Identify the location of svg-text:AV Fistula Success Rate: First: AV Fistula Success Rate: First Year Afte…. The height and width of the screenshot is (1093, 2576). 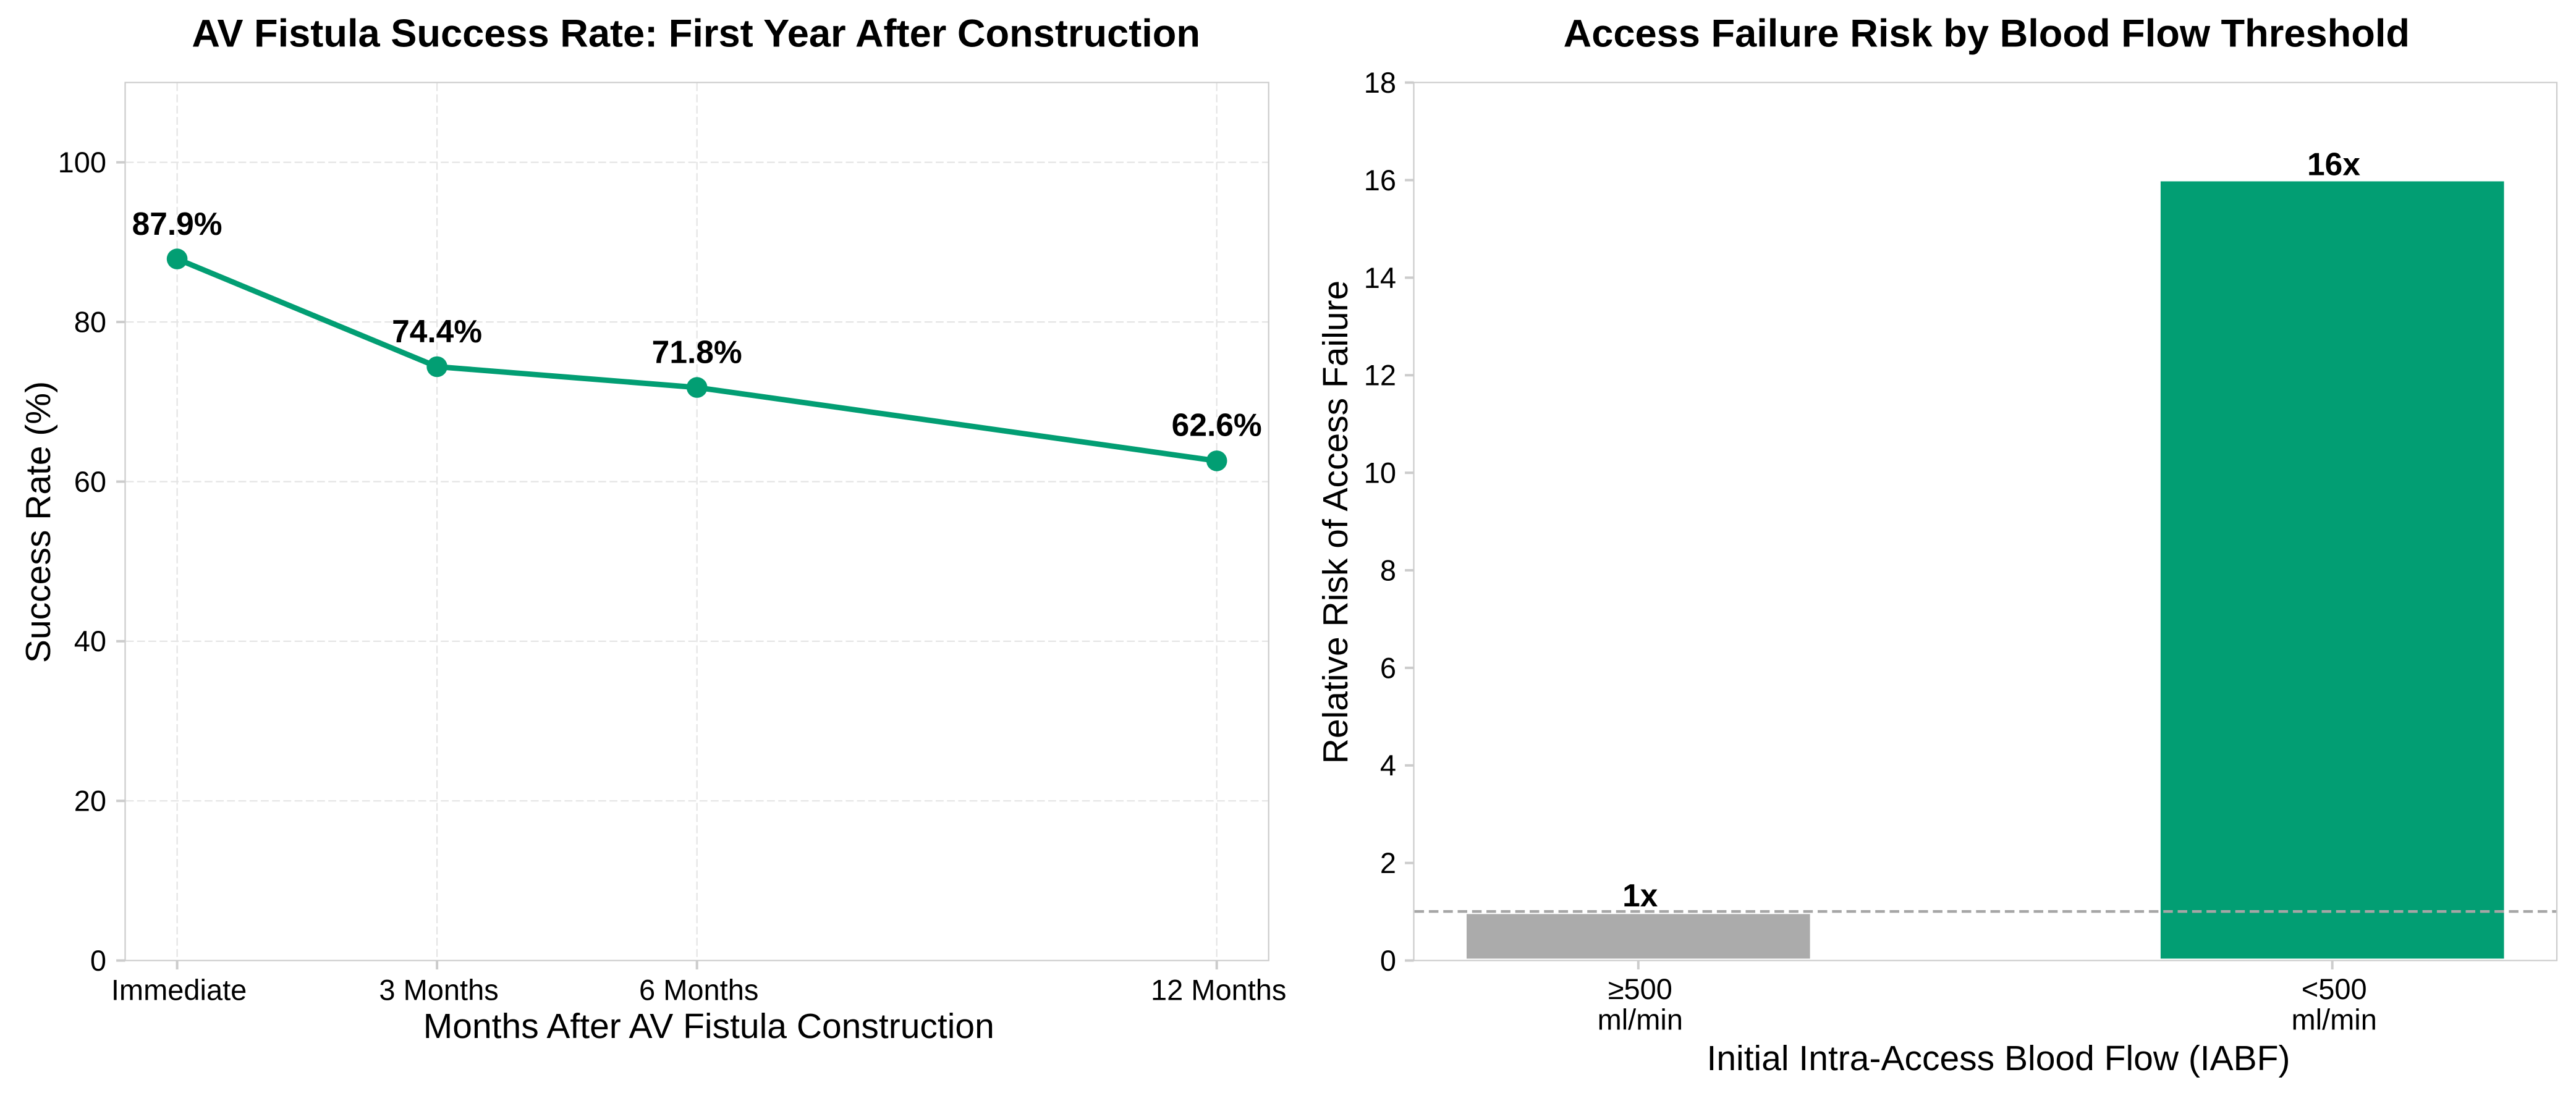
(696, 34).